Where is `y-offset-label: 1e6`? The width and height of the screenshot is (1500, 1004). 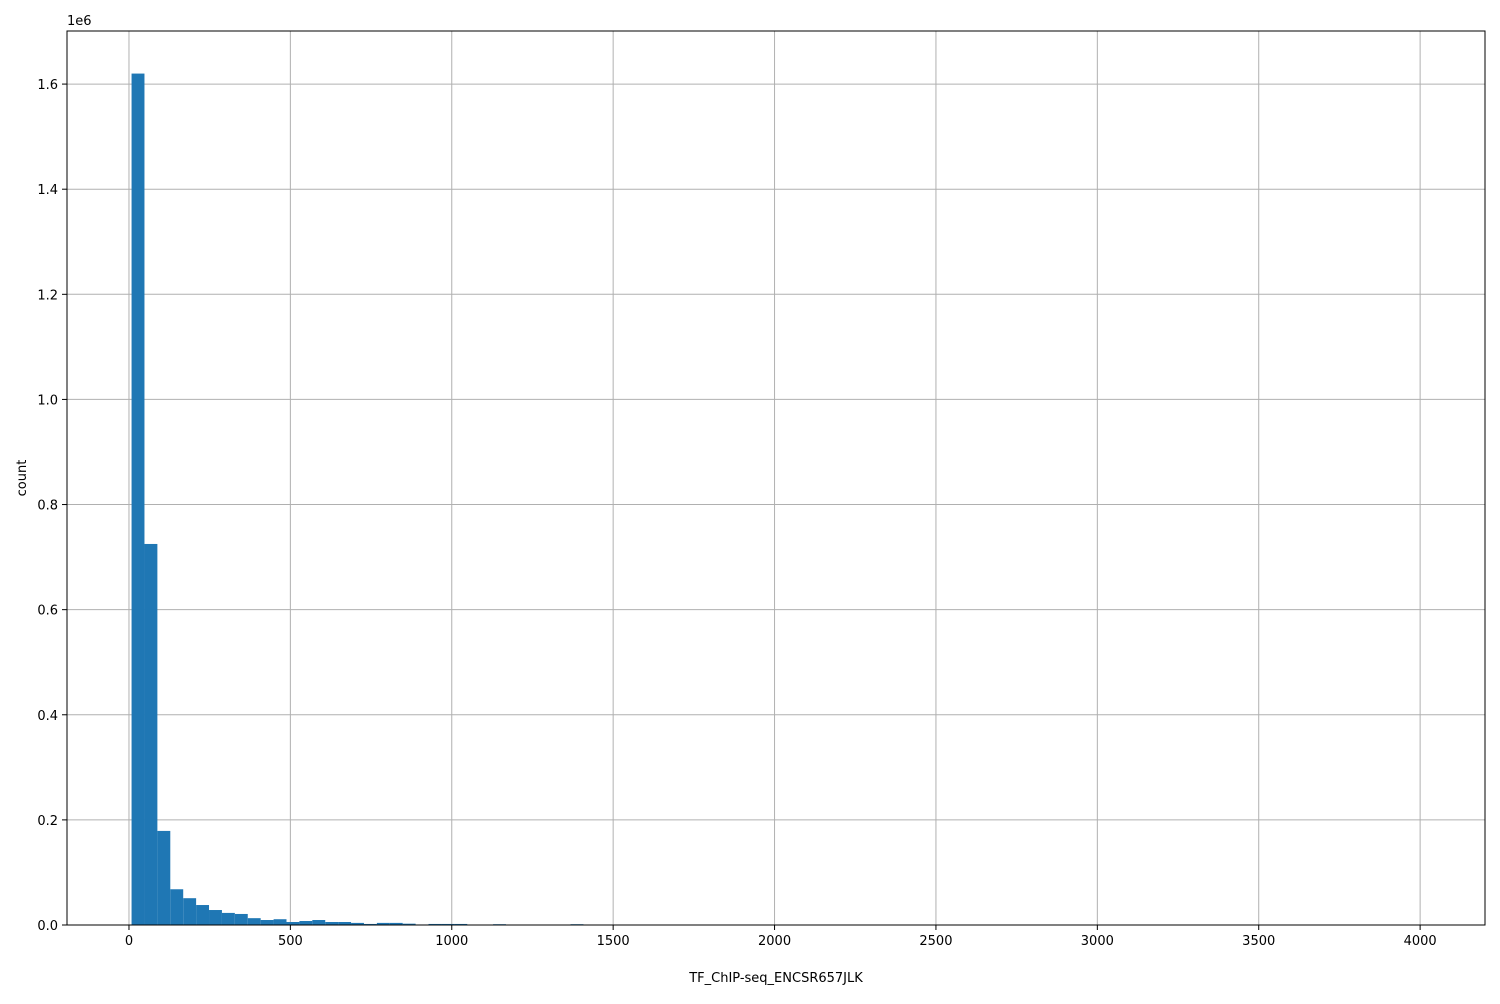 y-offset-label: 1e6 is located at coordinates (79, 21).